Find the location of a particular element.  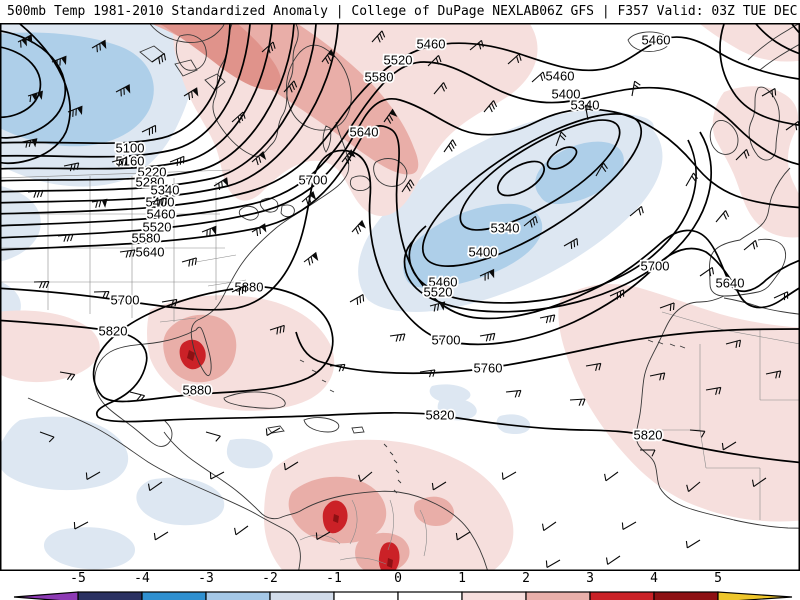

colorbar-over-arrow is located at coordinates (755, 595).